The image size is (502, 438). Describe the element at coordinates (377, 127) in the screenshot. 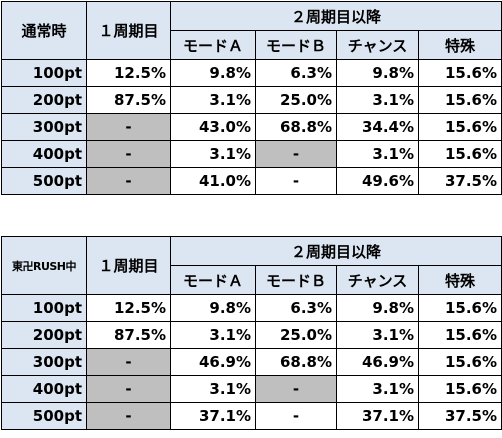

I see `chance-cell: 34.4%` at that location.